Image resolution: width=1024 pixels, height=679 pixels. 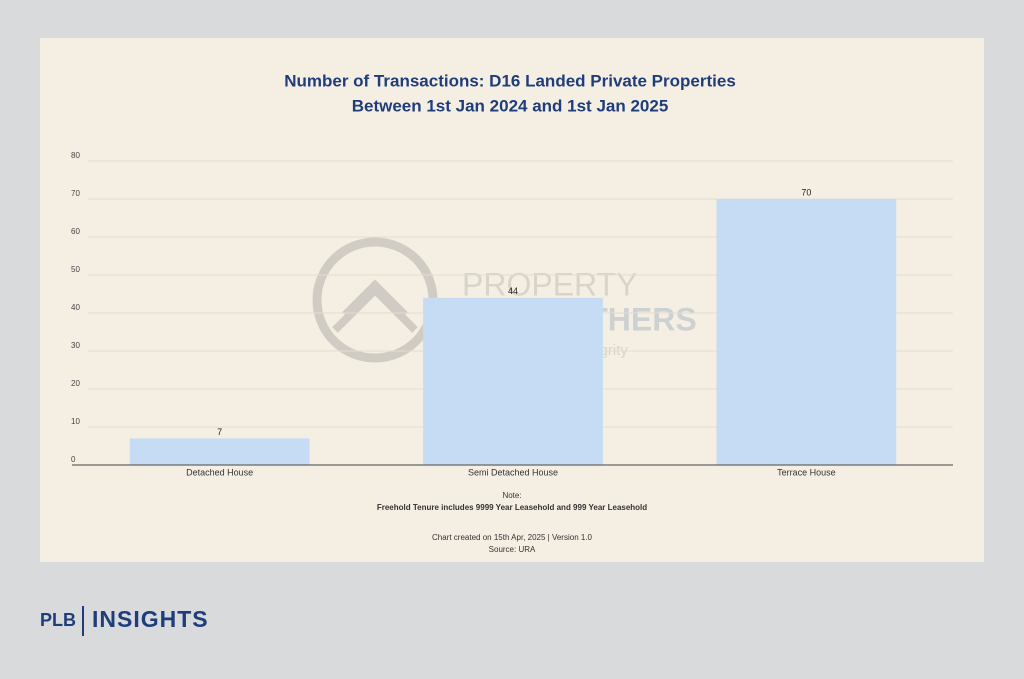 What do you see at coordinates (806, 472) in the screenshot?
I see `x-tick-label: Terrace House` at bounding box center [806, 472].